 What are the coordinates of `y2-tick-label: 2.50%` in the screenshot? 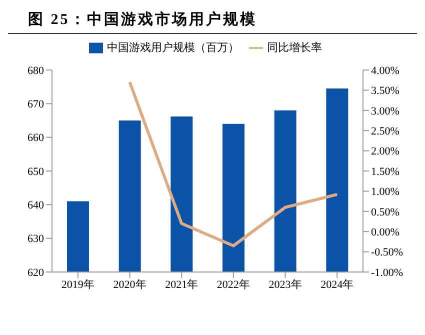 It's located at (385, 132).